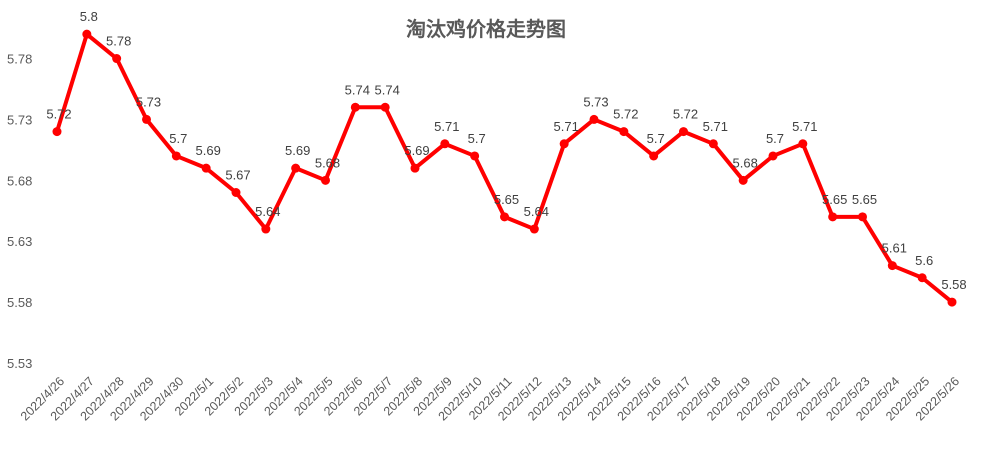  What do you see at coordinates (19, 119) in the screenshot?
I see `y-tick-label: 5.73` at bounding box center [19, 119].